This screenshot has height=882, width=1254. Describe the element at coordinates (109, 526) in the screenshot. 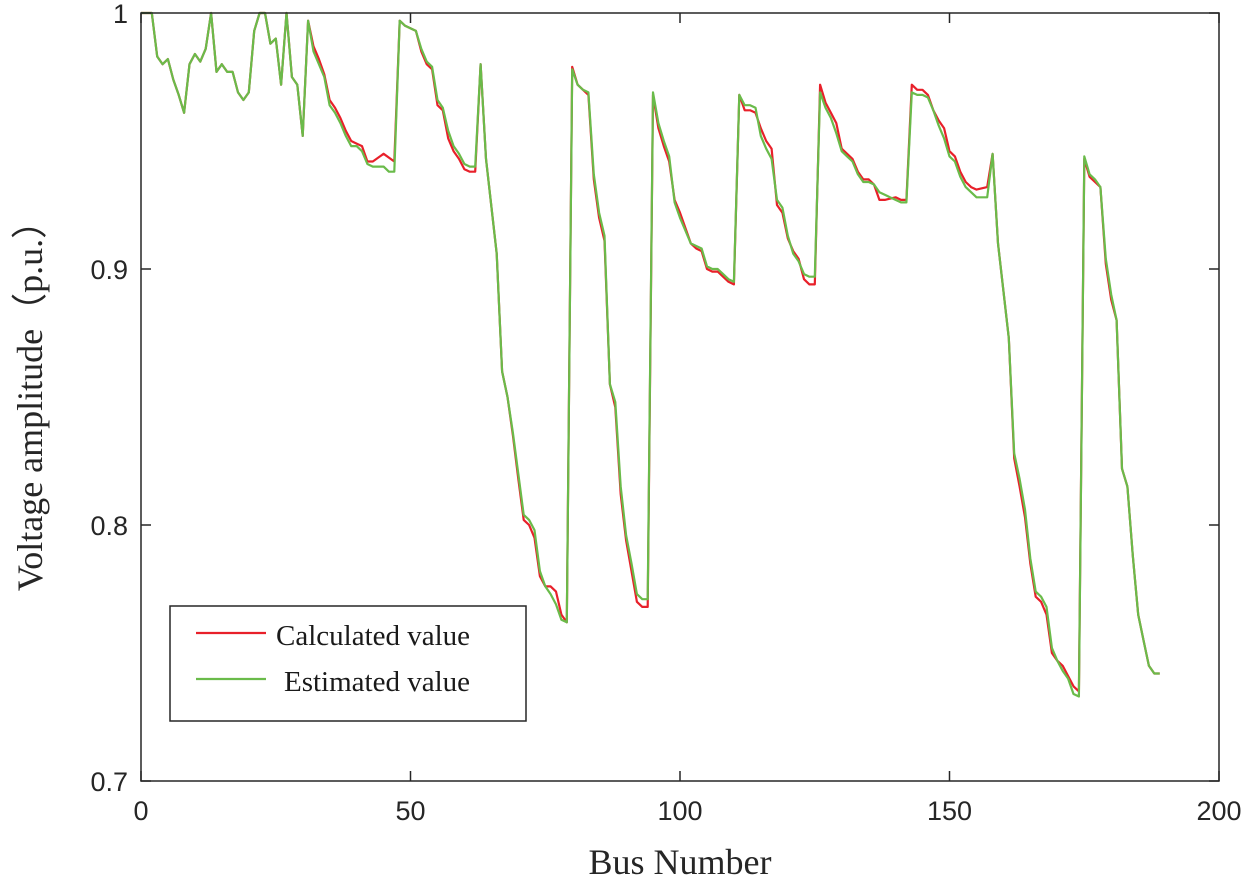

I see `y-tick-label: 0.8` at that location.